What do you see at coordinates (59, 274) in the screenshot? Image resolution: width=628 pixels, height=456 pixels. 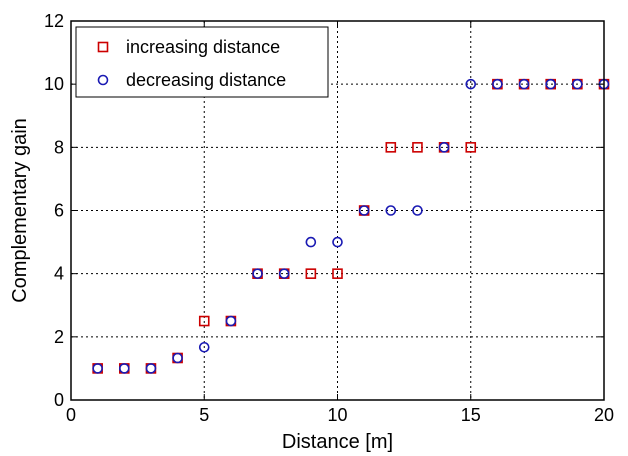 I see `y-tick-label: 4` at bounding box center [59, 274].